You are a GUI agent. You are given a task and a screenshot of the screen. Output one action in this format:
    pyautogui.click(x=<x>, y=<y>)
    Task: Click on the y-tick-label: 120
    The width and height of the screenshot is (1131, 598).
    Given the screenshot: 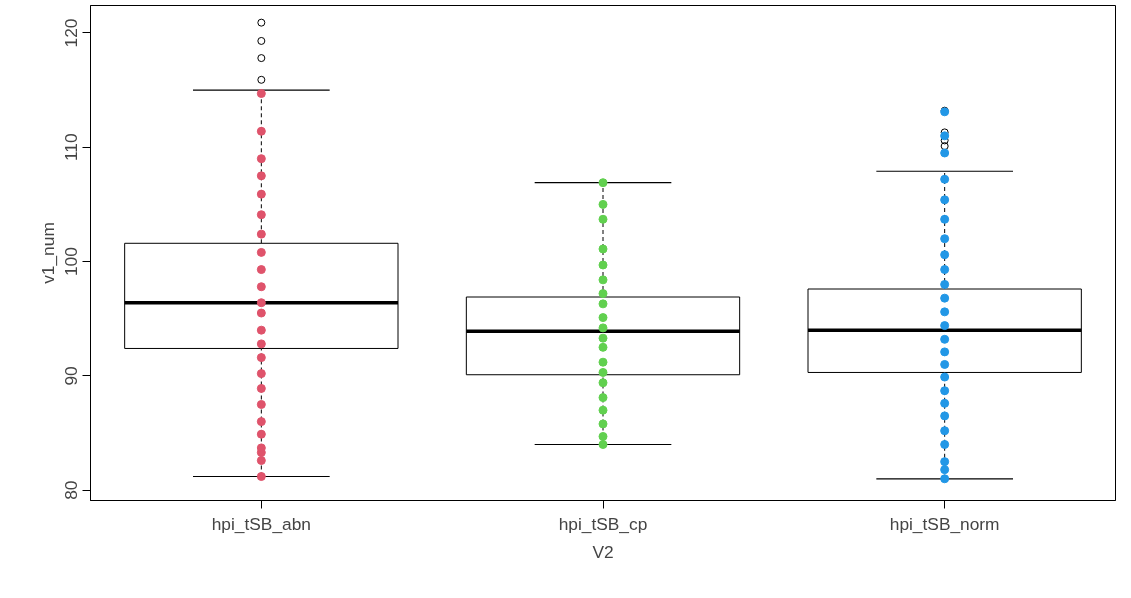 What is the action you would take?
    pyautogui.click(x=71, y=33)
    